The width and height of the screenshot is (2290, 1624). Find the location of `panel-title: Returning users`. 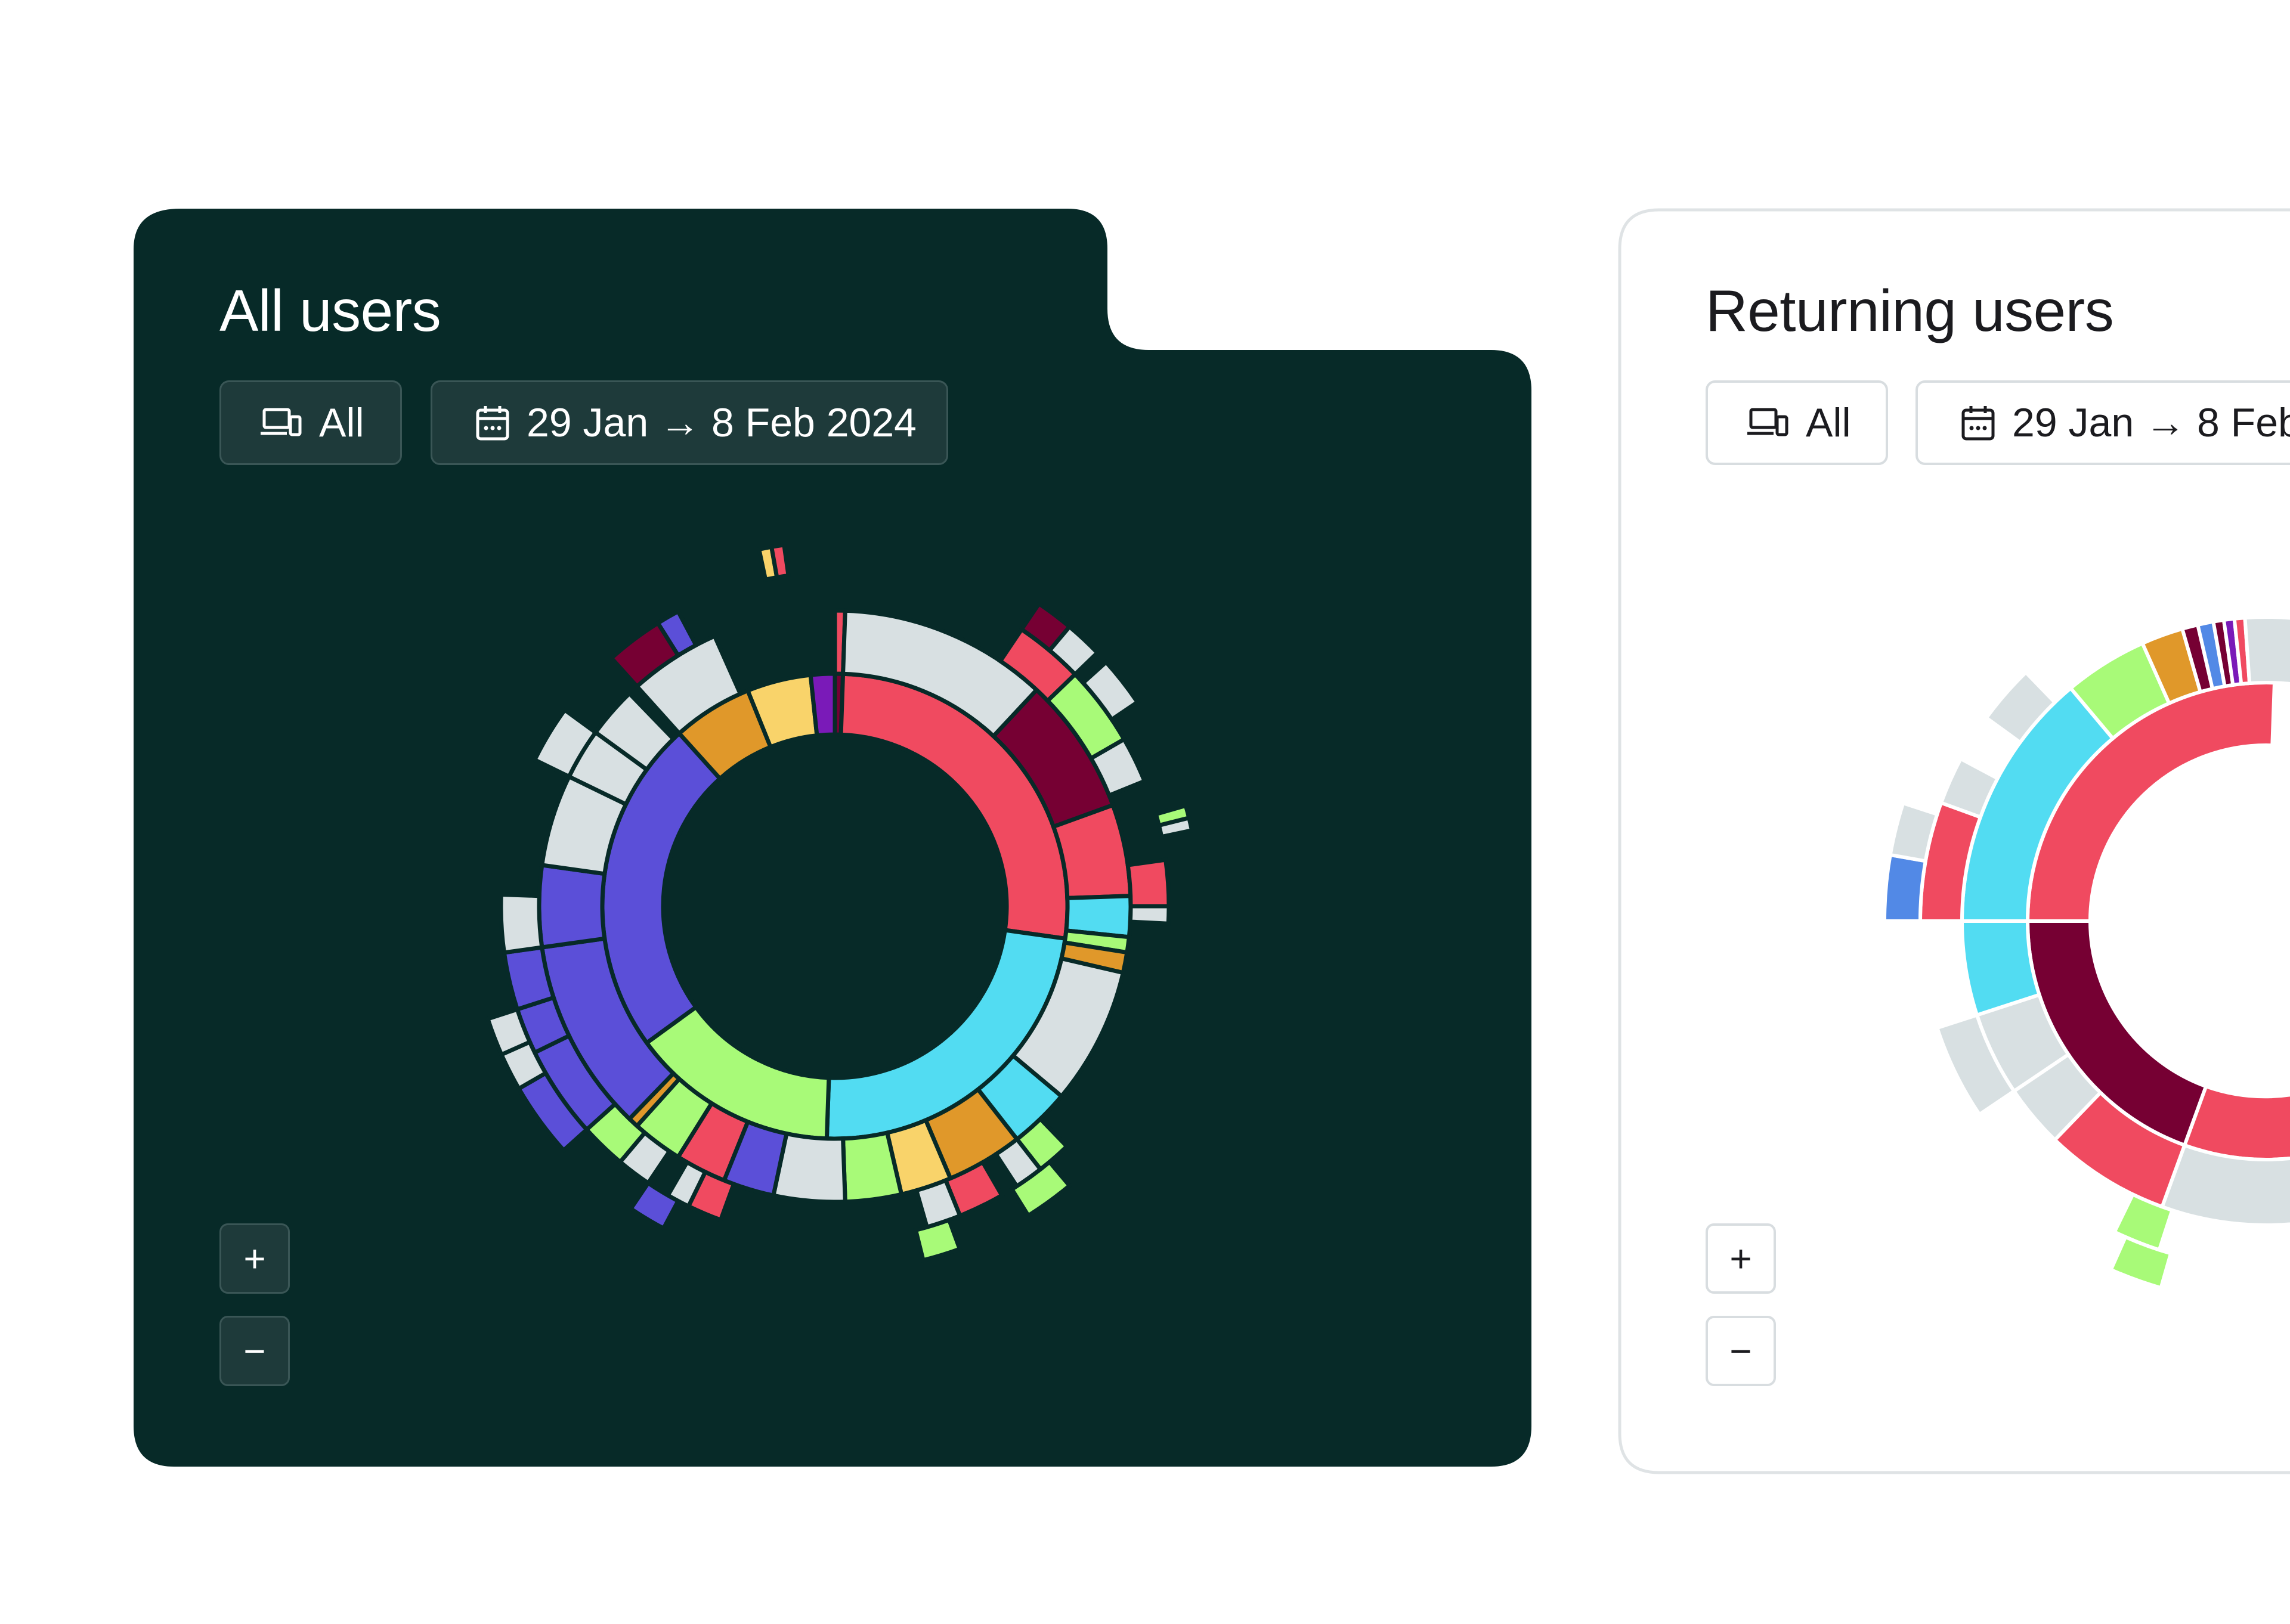

panel-title: Returning users is located at coordinates (1910, 310).